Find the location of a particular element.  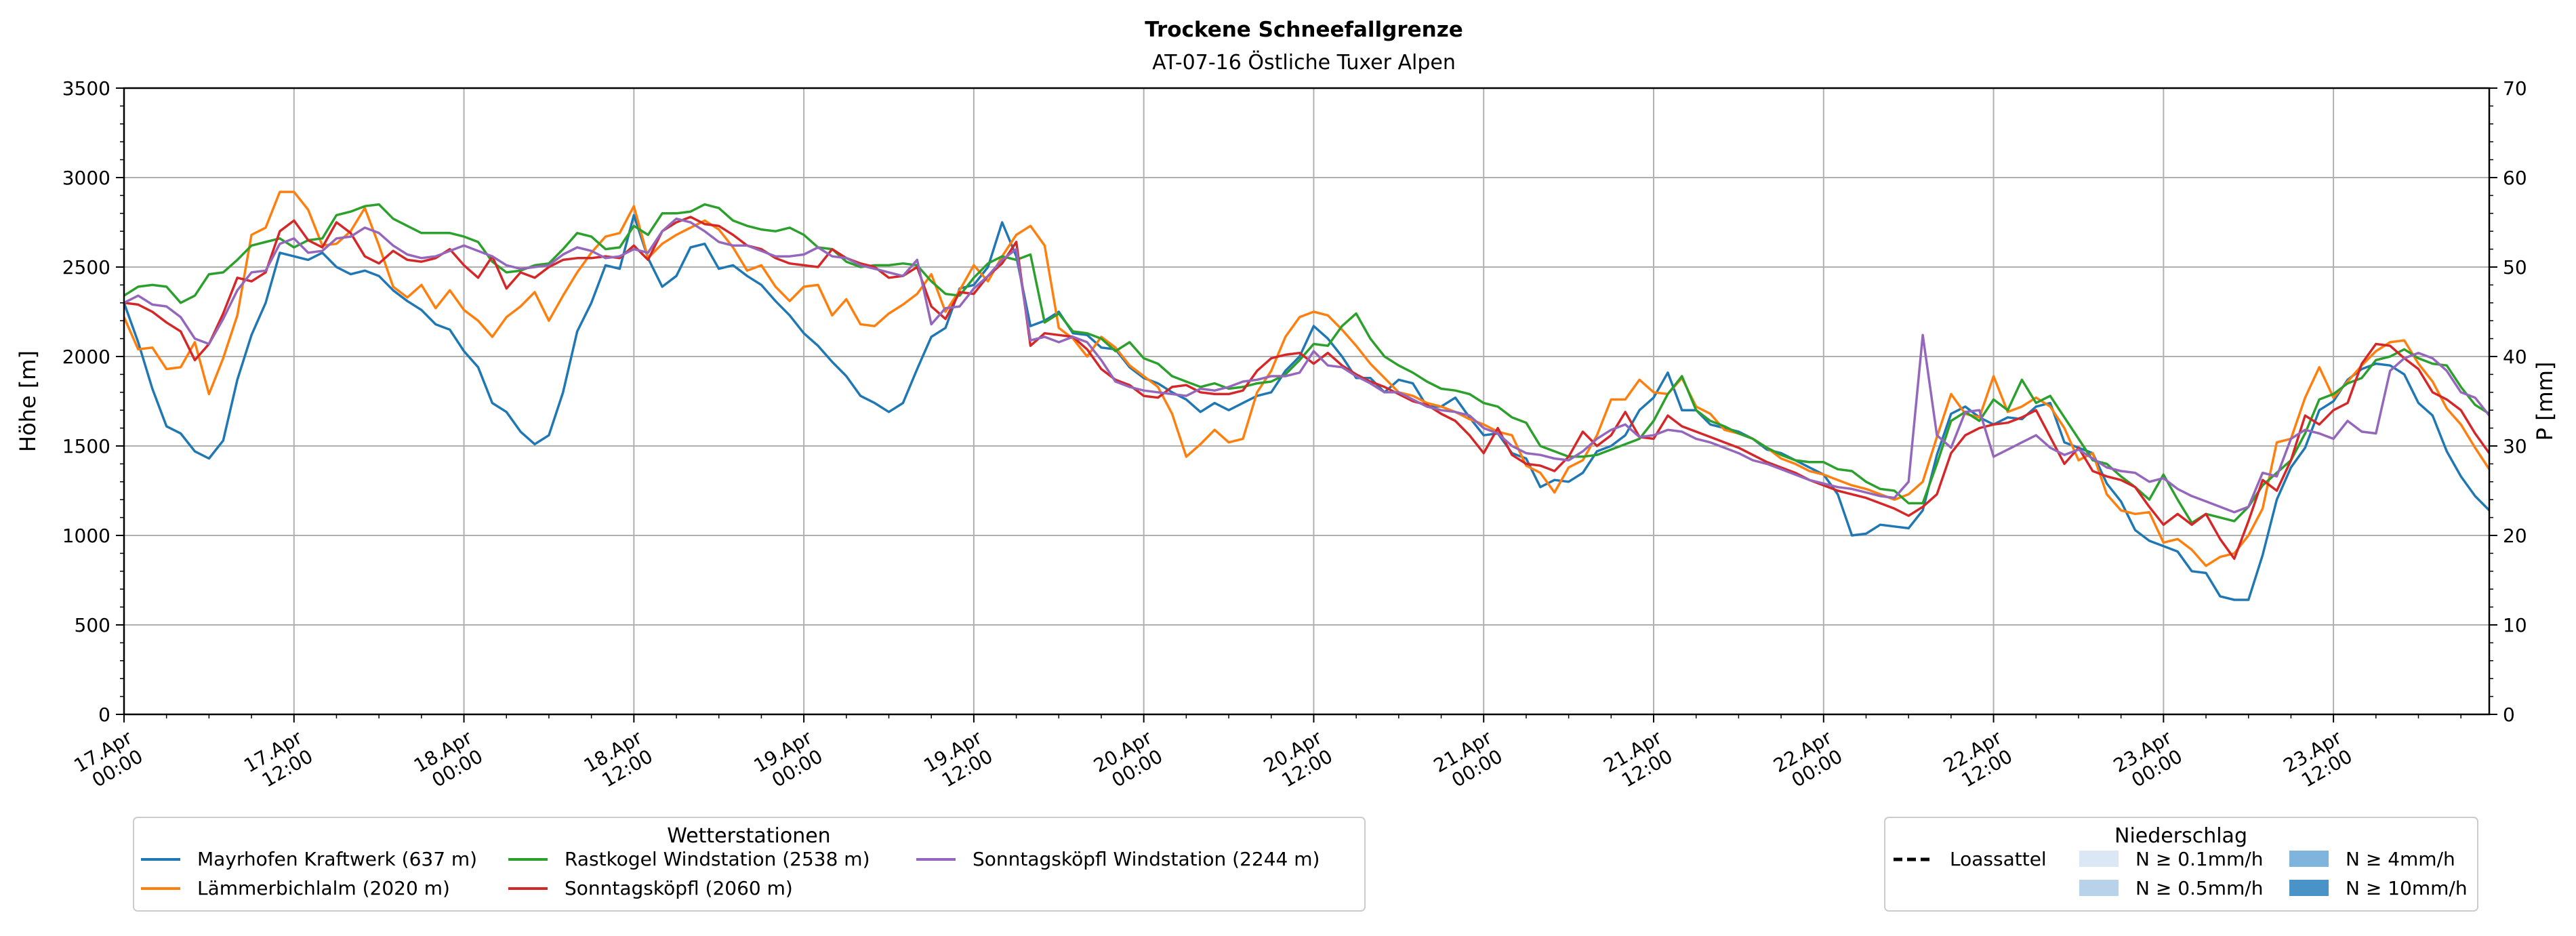

legend-precip-label-4: N ≥ 10mm/h is located at coordinates (2407, 888).